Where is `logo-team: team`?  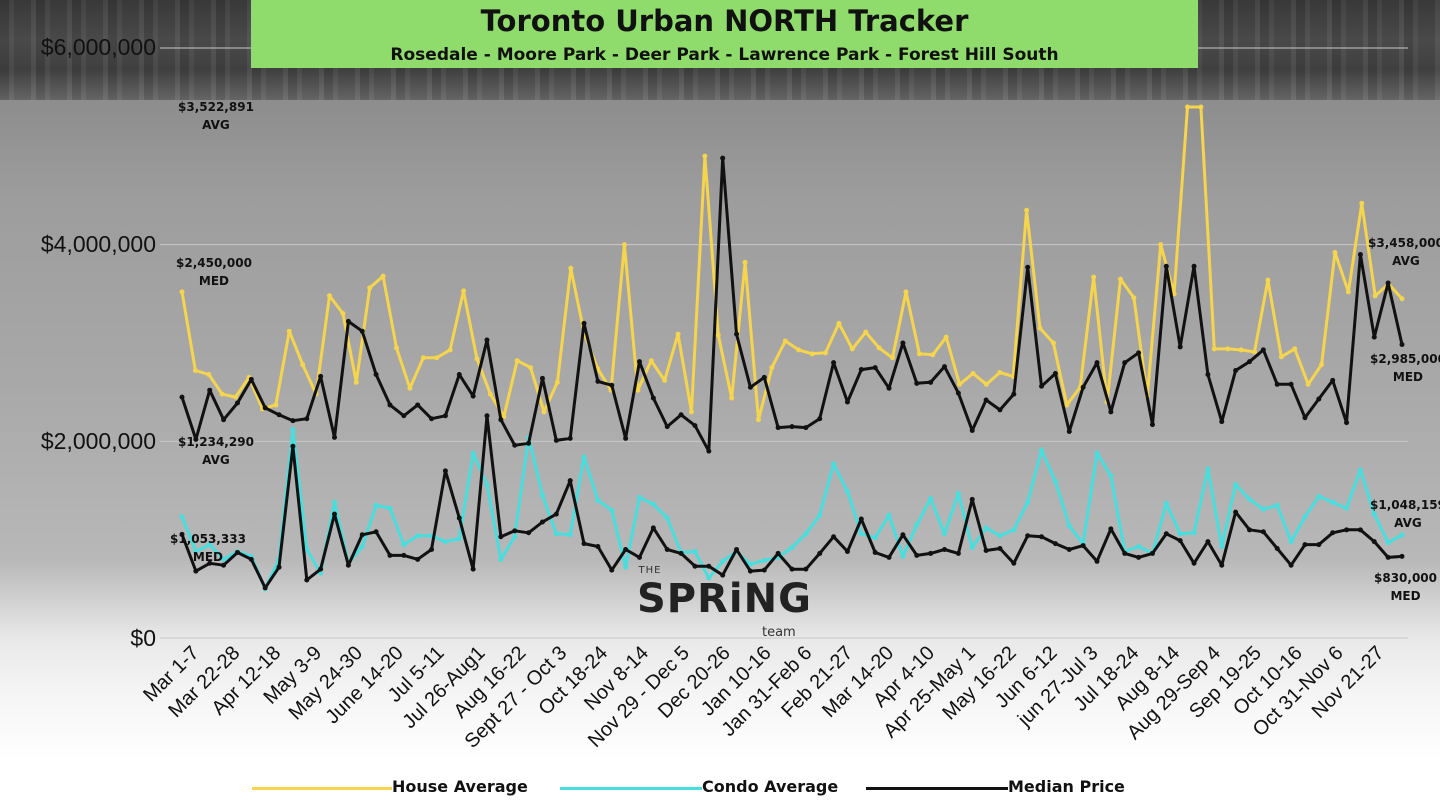 logo-team: team is located at coordinates (779, 632).